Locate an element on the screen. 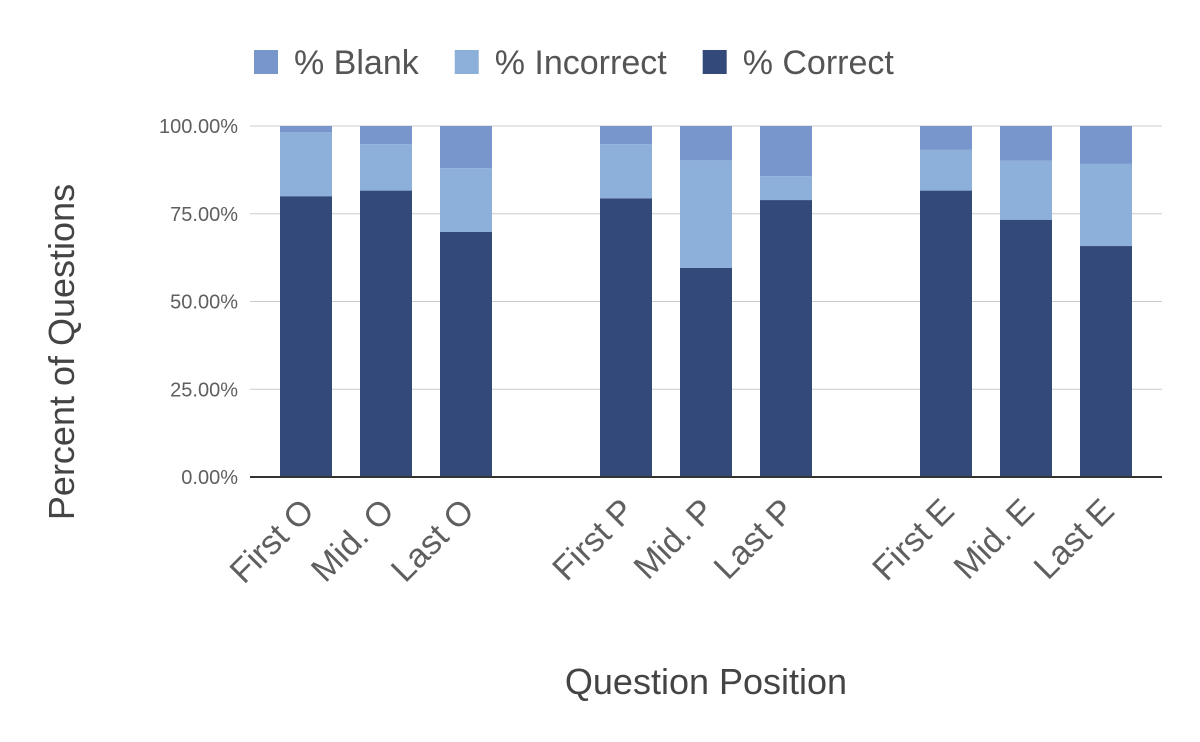 This screenshot has width=1200, height=742. x-tick-label: First O is located at coordinates (272, 541).